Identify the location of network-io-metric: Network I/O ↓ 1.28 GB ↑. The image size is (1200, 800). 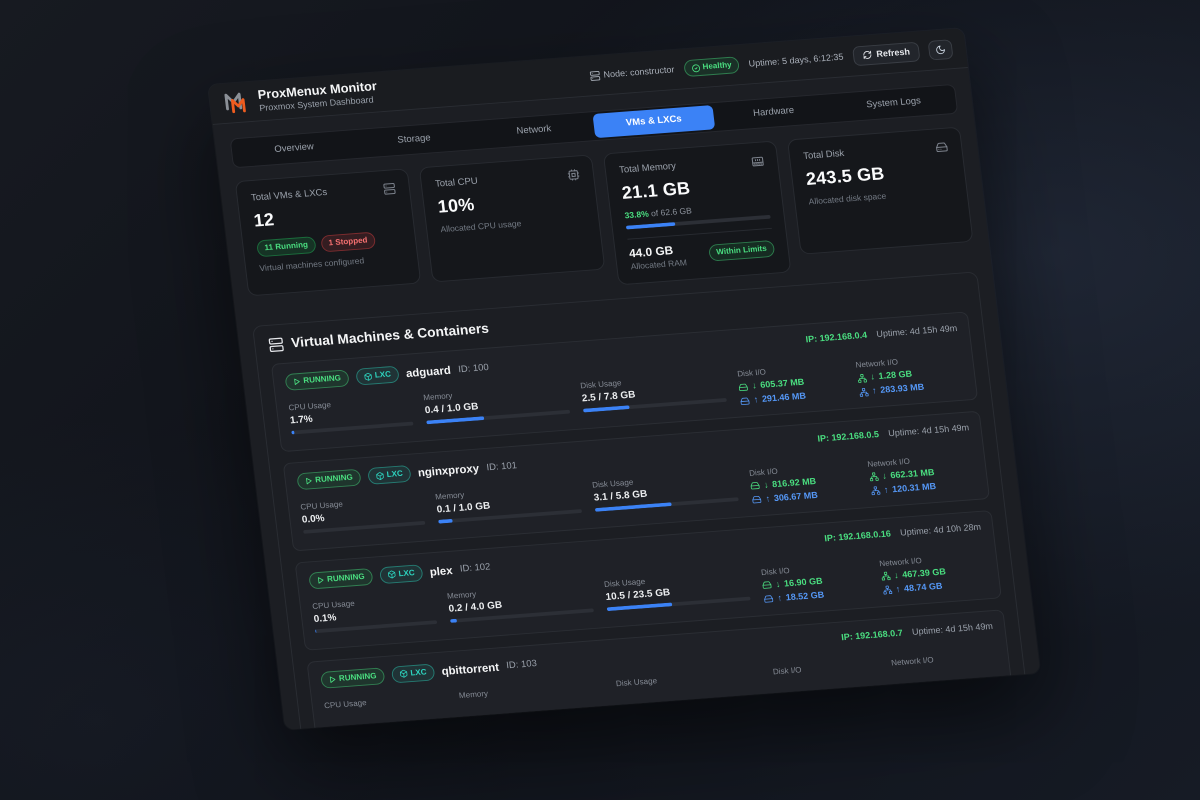
(890, 377).